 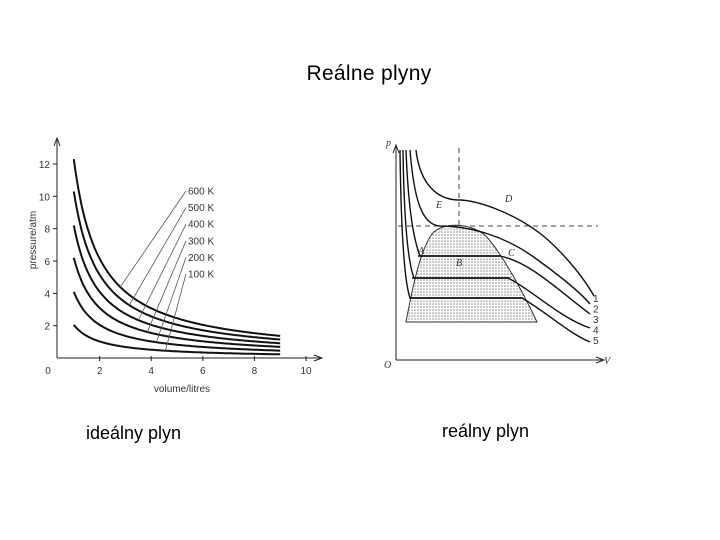 I want to click on point-label-c: C, so click(x=511, y=253).